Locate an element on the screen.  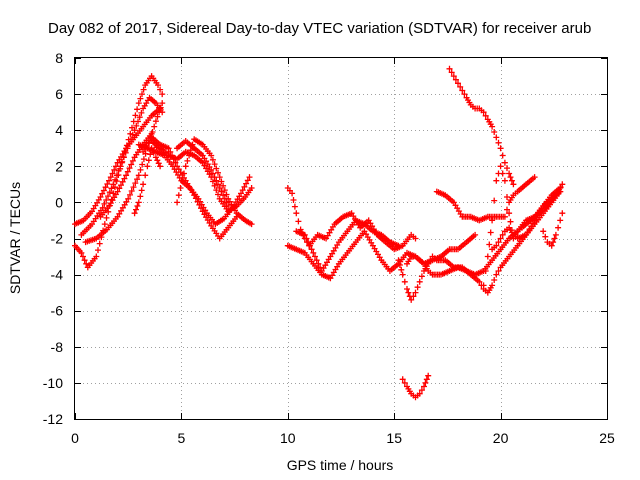
y-tick-label: -4 is located at coordinates (57, 275).